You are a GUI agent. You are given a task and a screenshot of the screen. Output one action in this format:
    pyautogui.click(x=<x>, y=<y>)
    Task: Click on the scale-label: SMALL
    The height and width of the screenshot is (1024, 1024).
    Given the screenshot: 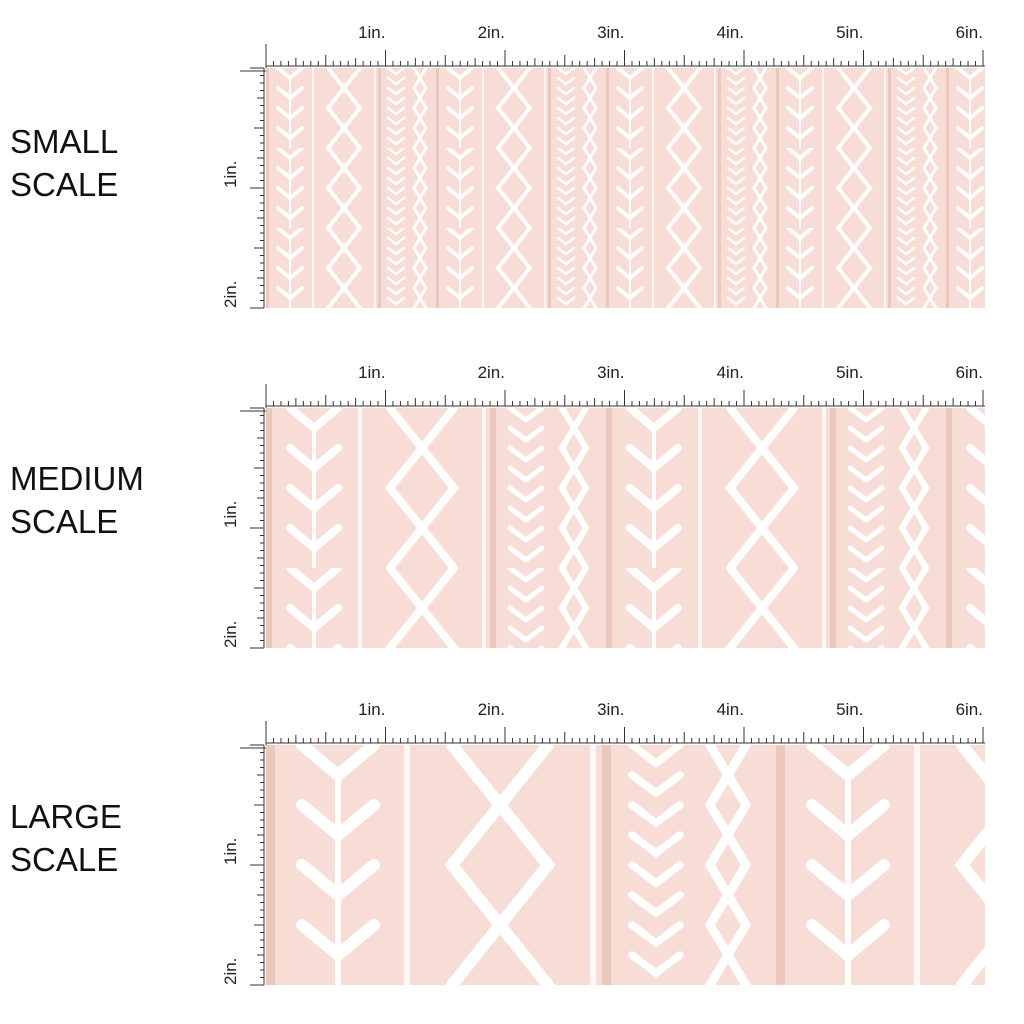 What is the action you would take?
    pyautogui.click(x=64, y=141)
    